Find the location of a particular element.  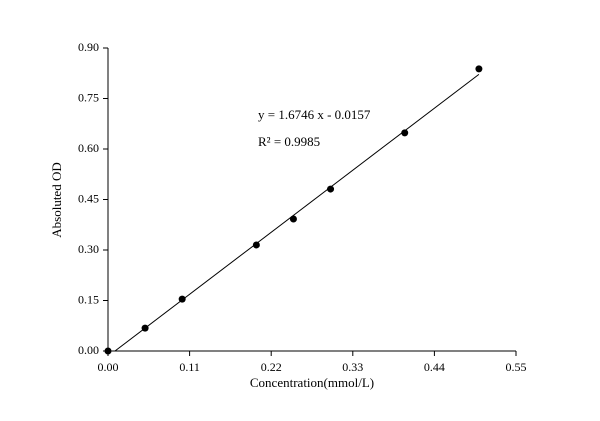

equation: y = 1.6746 x - 0.0157 is located at coordinates (314, 114).